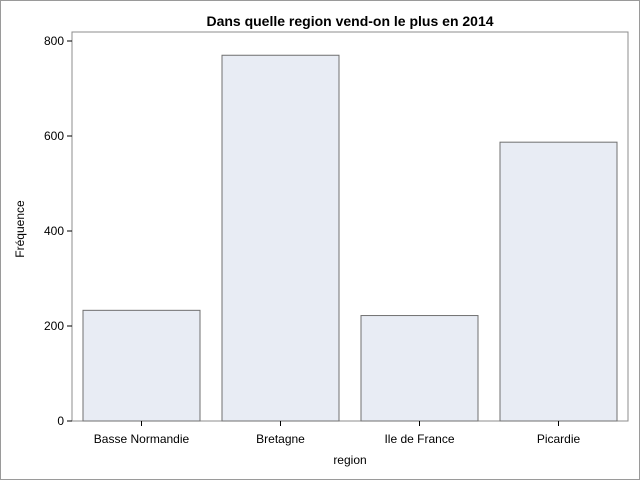 This screenshot has height=480, width=640. Describe the element at coordinates (419, 439) in the screenshot. I see `x-tick-label: Ile de France` at that location.